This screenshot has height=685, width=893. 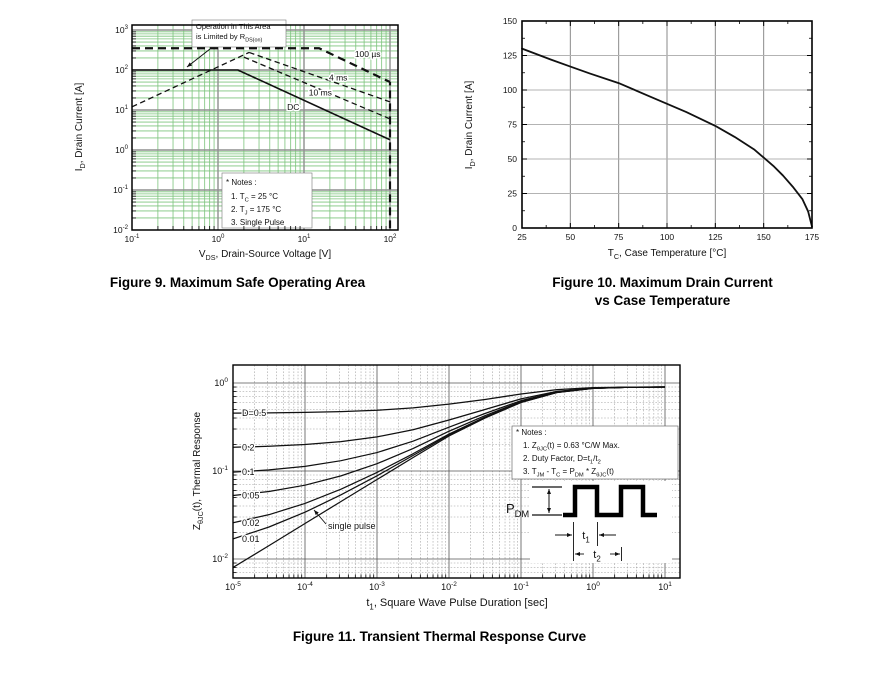 What do you see at coordinates (517, 510) in the screenshot?
I see `svg-text: PDM` at bounding box center [517, 510].